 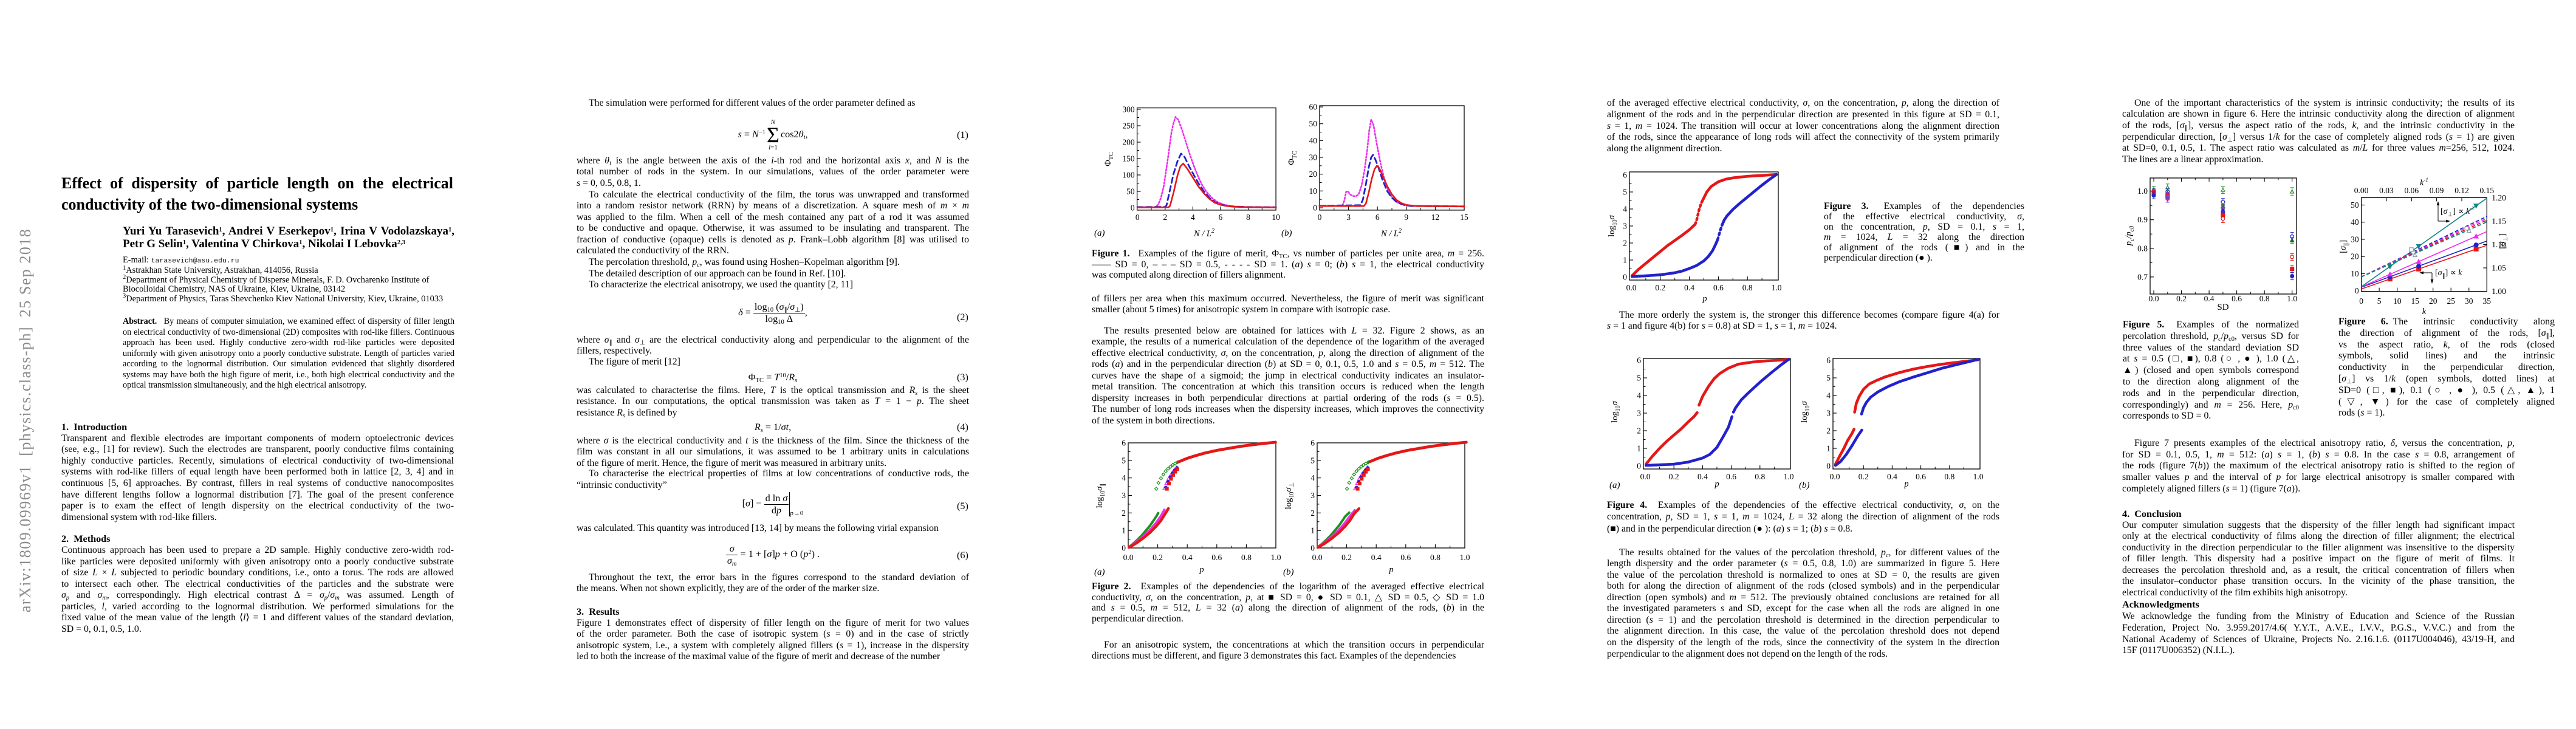 What do you see at coordinates (2486, 191) in the screenshot?
I see `svg-text: 0.15` at bounding box center [2486, 191].